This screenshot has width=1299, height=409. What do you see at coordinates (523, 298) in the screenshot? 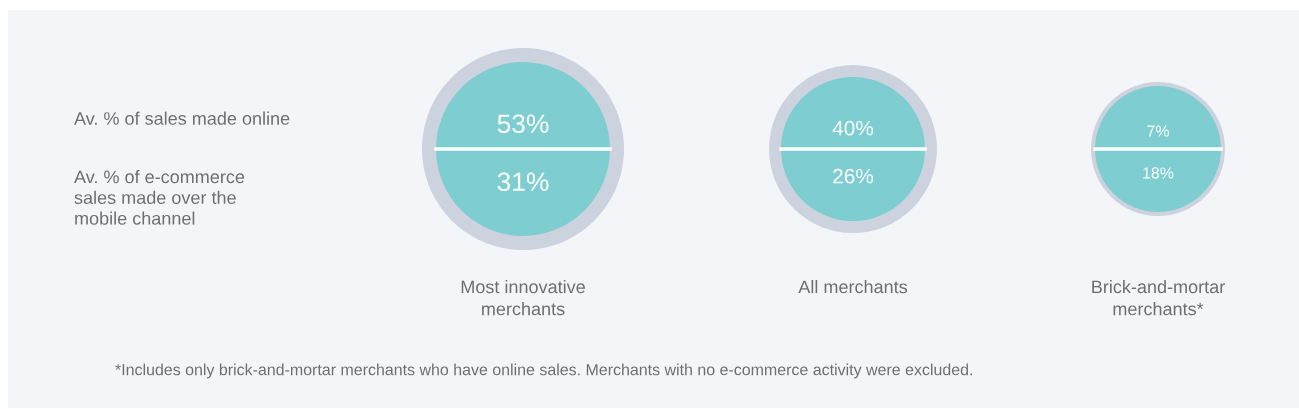
I see `category-label: Most innovative merchants` at bounding box center [523, 298].